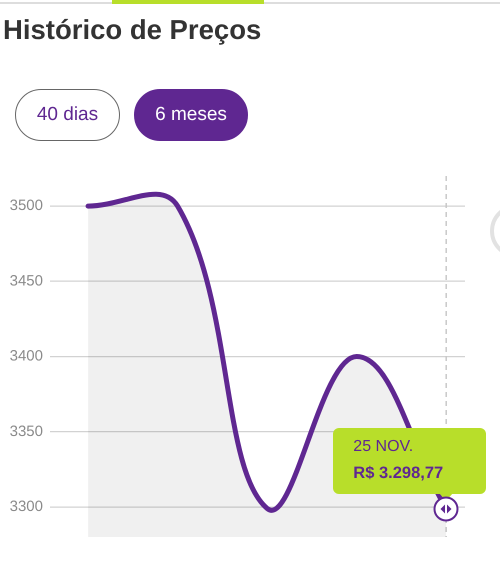 This screenshot has width=500, height=575. What do you see at coordinates (26, 507) in the screenshot?
I see `y-tick-label: 3300` at bounding box center [26, 507].